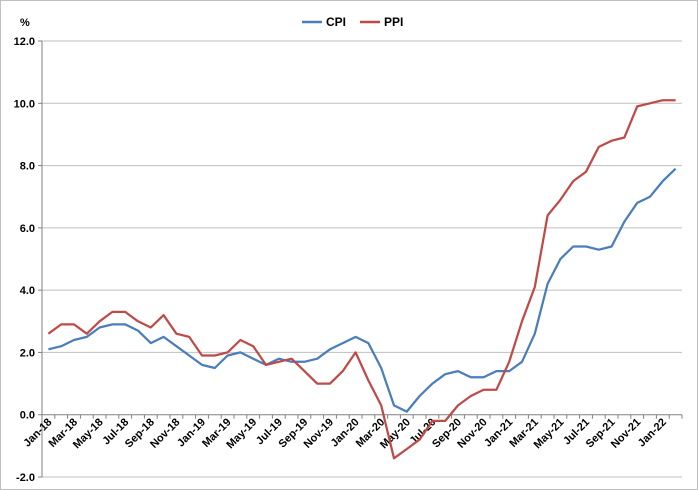  What do you see at coordinates (27, 416) in the screenshot?
I see `y-tick-label: 0.0` at bounding box center [27, 416].